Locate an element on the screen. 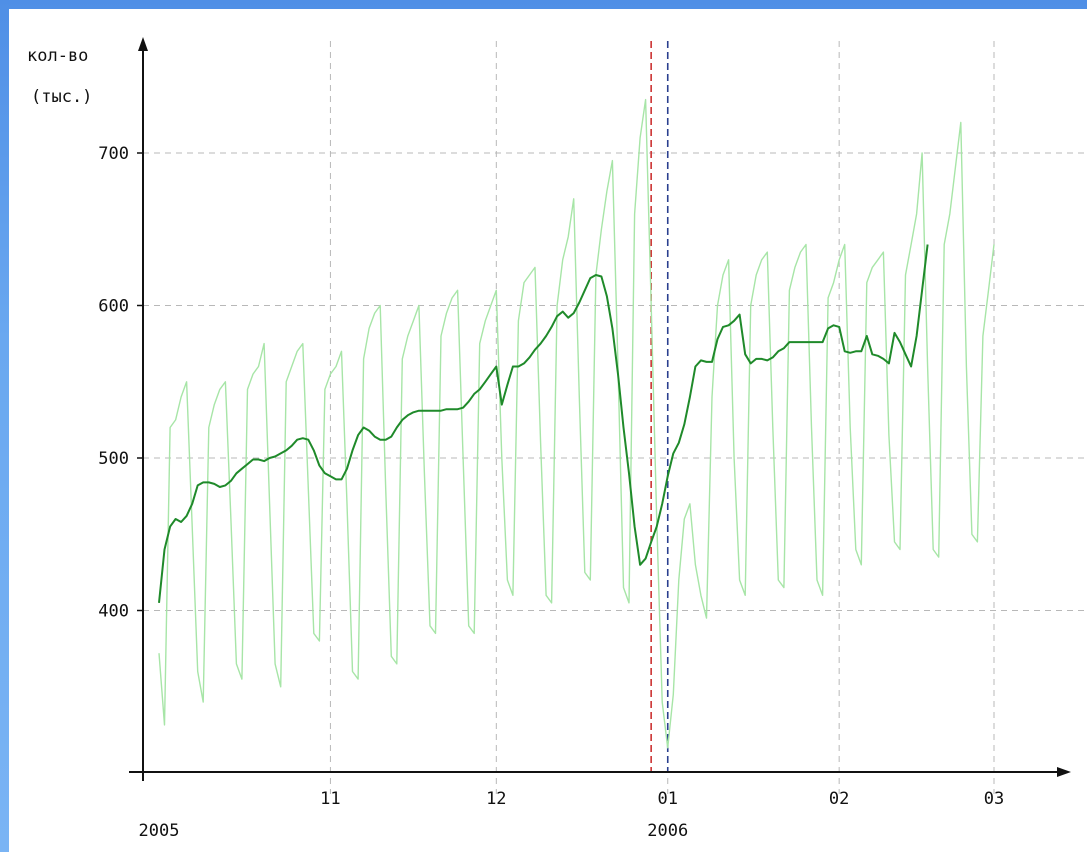  x-tick-label: 02 is located at coordinates (839, 799).